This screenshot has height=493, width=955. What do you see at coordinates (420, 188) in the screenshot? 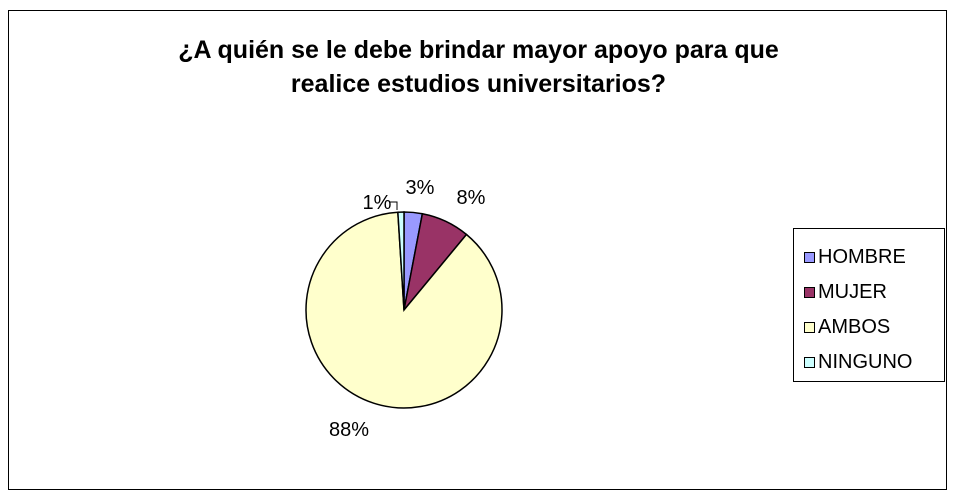
I see `value-label-hombre: 3%` at bounding box center [420, 188].